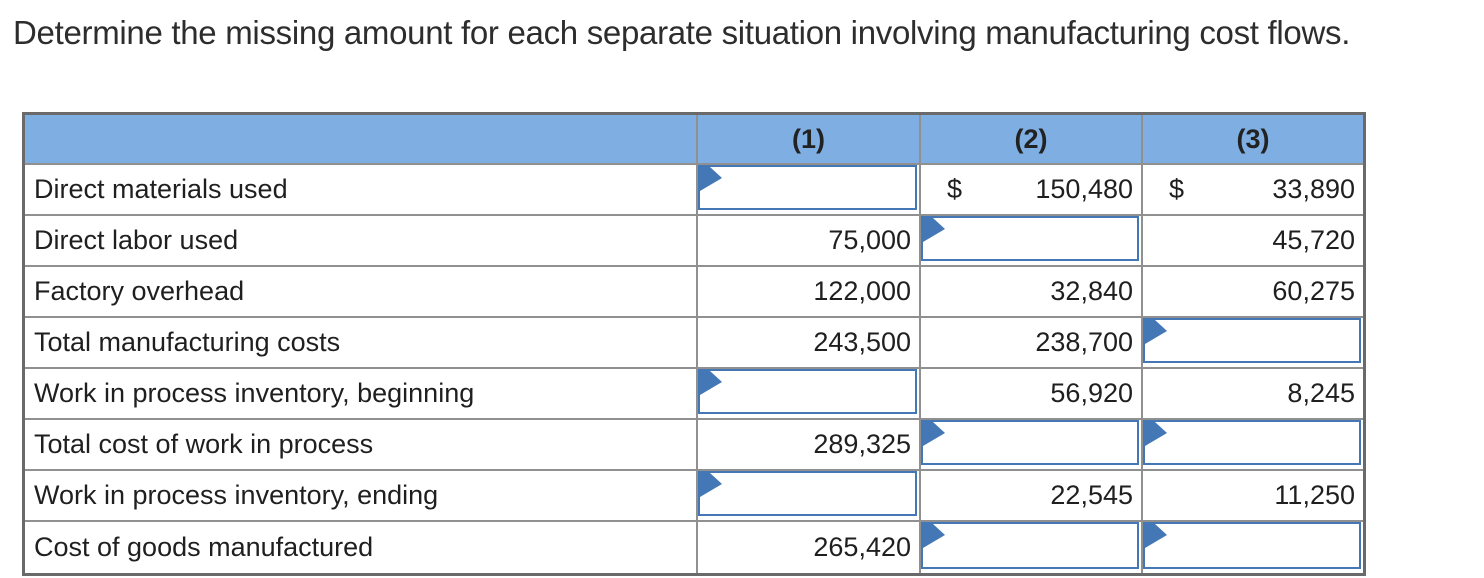  What do you see at coordinates (1313, 291) in the screenshot?
I see `cell-value: 60,275` at bounding box center [1313, 291].